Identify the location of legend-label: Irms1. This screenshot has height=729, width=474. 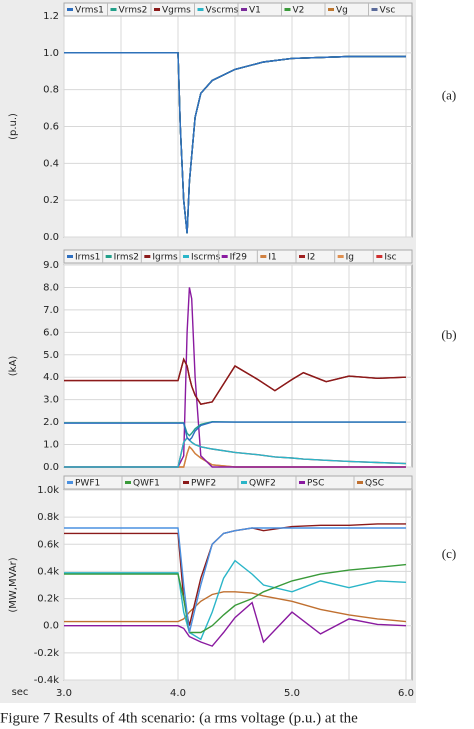
(87, 258).